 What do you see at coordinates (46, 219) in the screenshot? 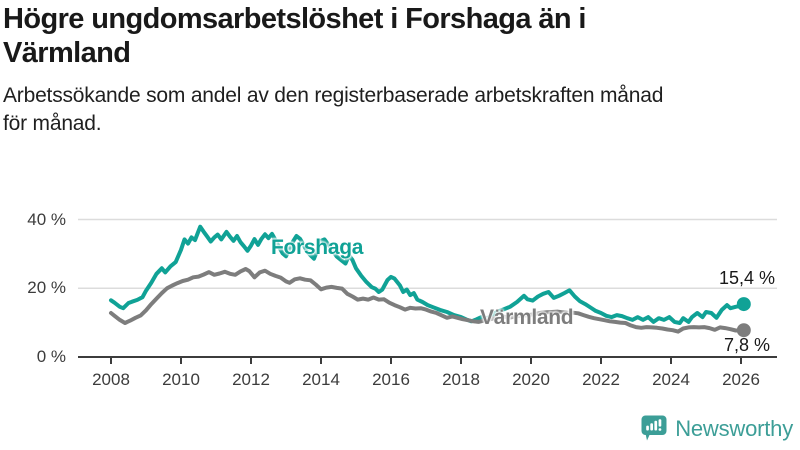
I see `y-tick-label: 40 %` at bounding box center [46, 219].